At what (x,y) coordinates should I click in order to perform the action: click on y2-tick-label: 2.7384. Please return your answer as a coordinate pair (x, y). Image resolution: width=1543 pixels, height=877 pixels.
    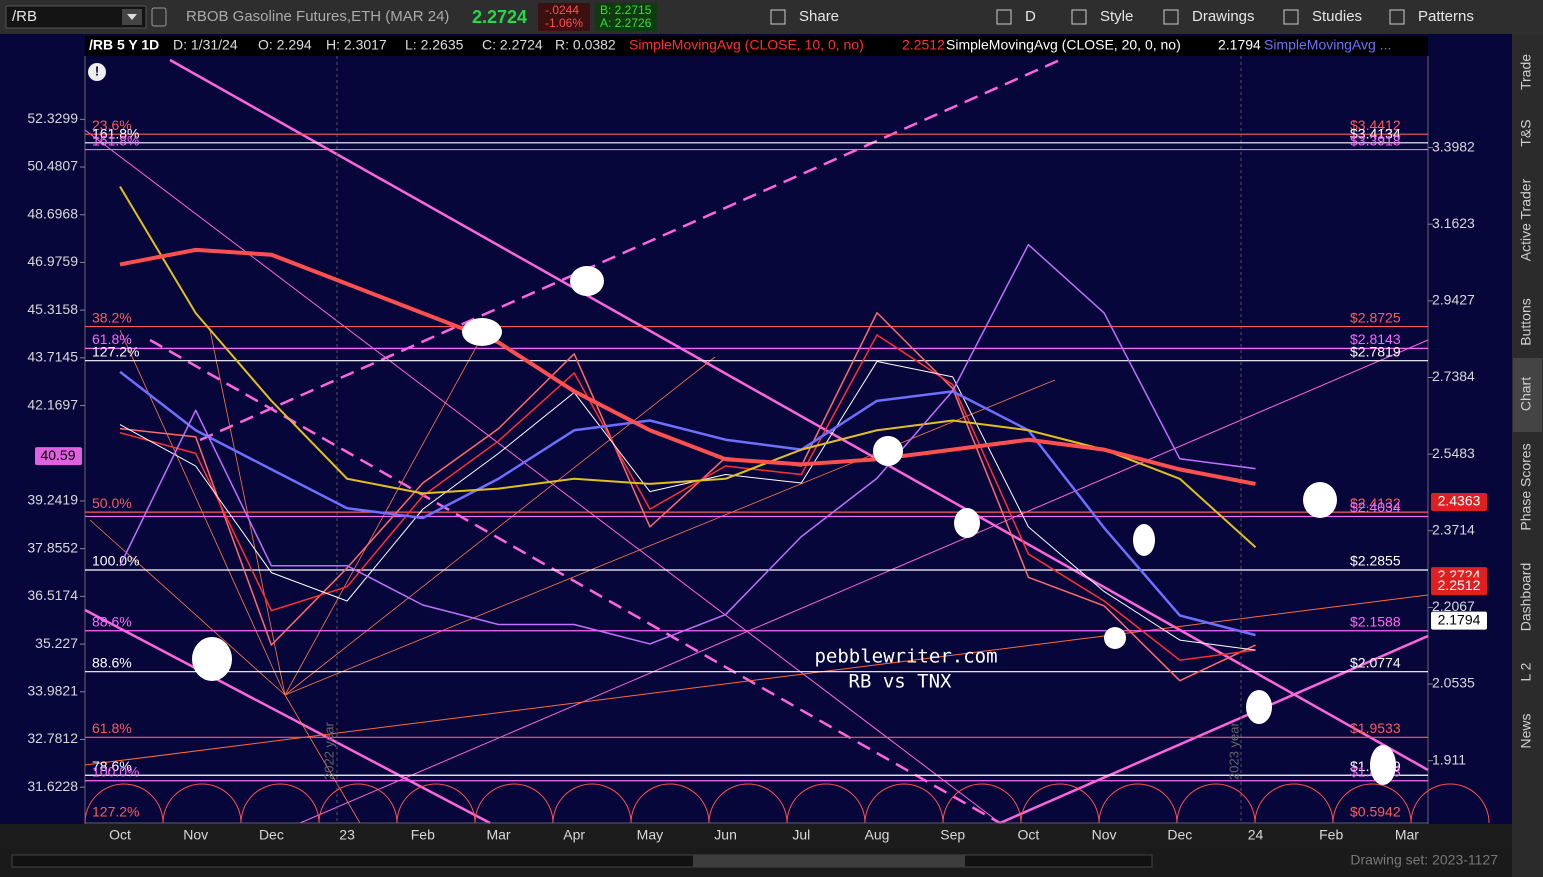
    Looking at the image, I should click on (1453, 376).